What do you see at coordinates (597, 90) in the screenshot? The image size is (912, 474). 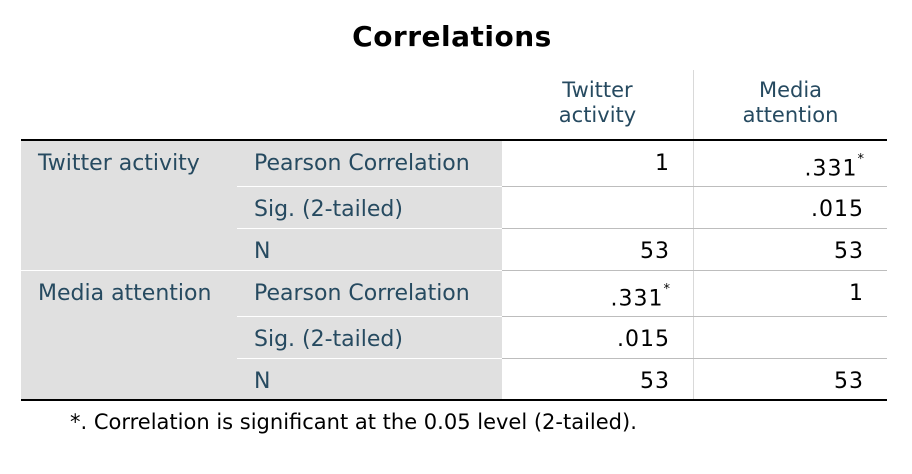 I see `column-header-line: Twitter` at bounding box center [597, 90].